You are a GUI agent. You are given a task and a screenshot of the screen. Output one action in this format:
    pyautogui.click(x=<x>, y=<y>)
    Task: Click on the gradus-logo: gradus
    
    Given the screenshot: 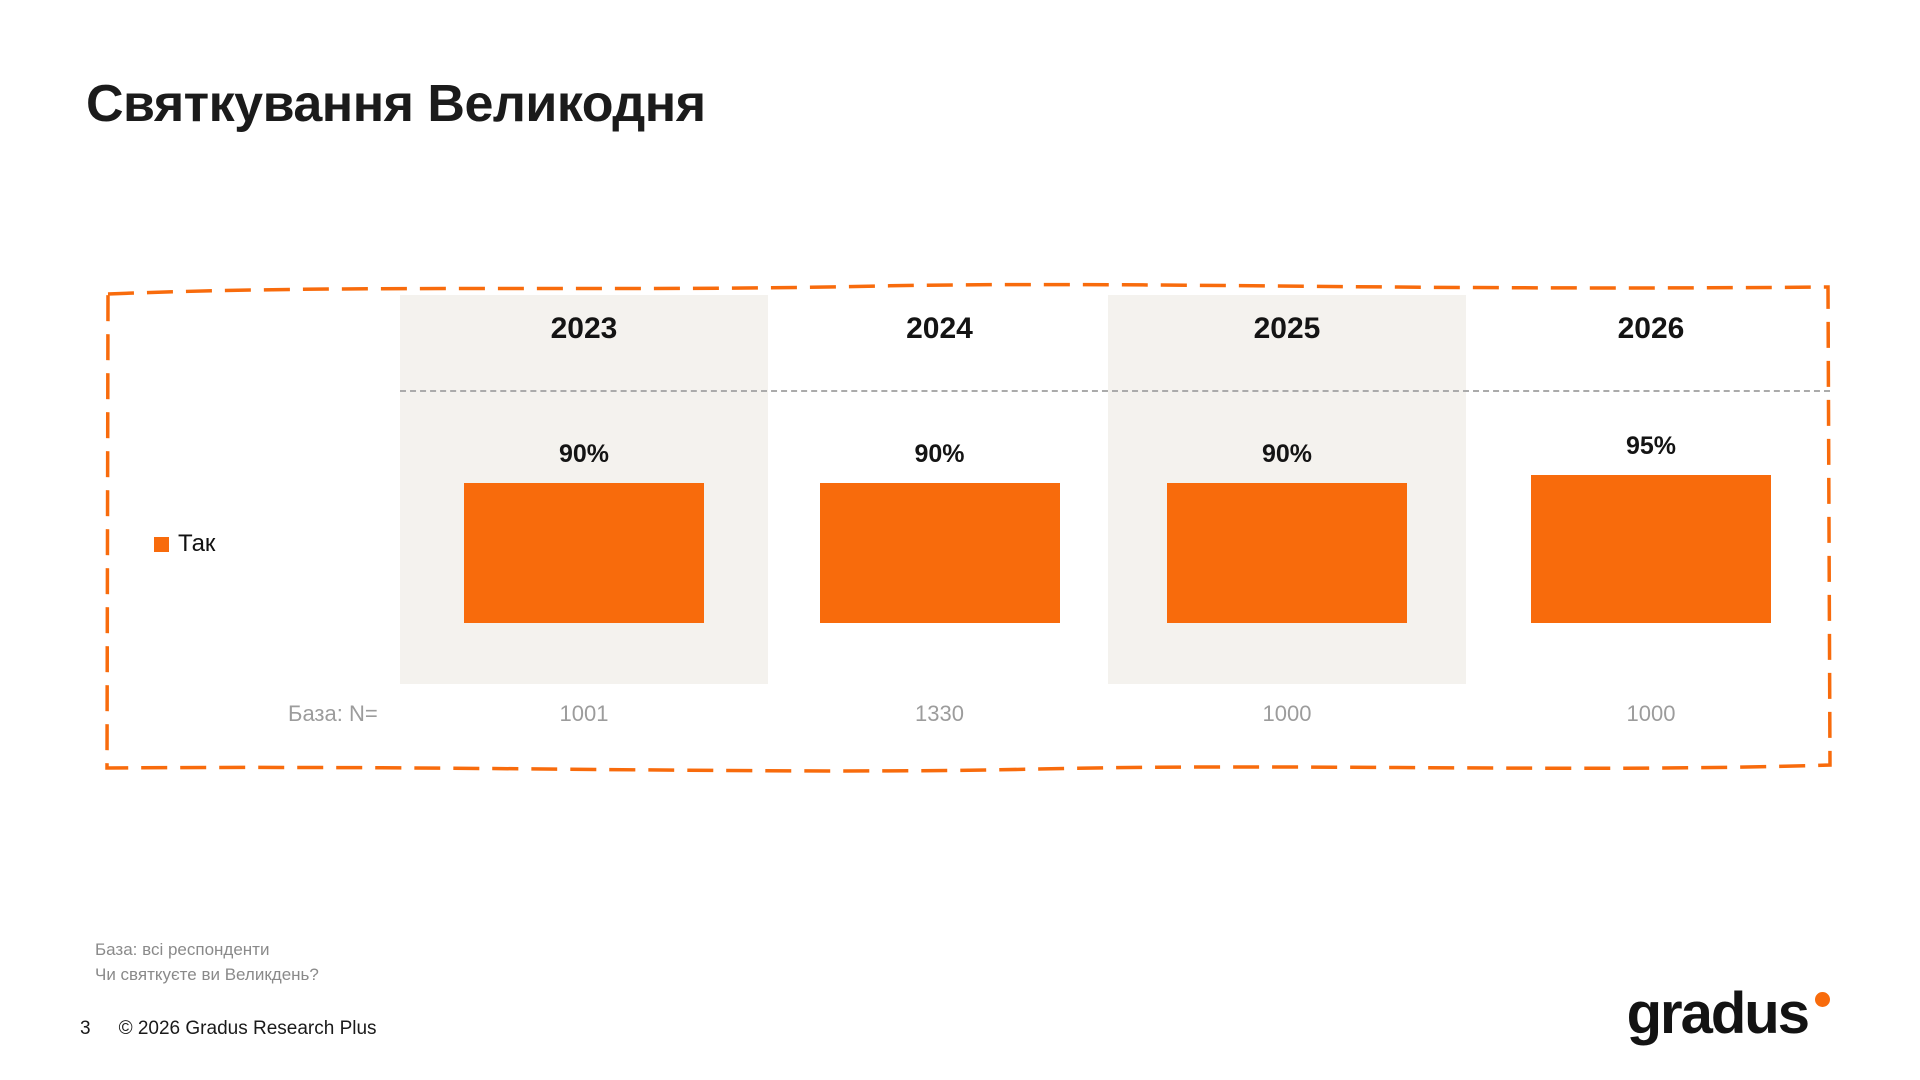 What is the action you would take?
    pyautogui.click(x=1728, y=1013)
    